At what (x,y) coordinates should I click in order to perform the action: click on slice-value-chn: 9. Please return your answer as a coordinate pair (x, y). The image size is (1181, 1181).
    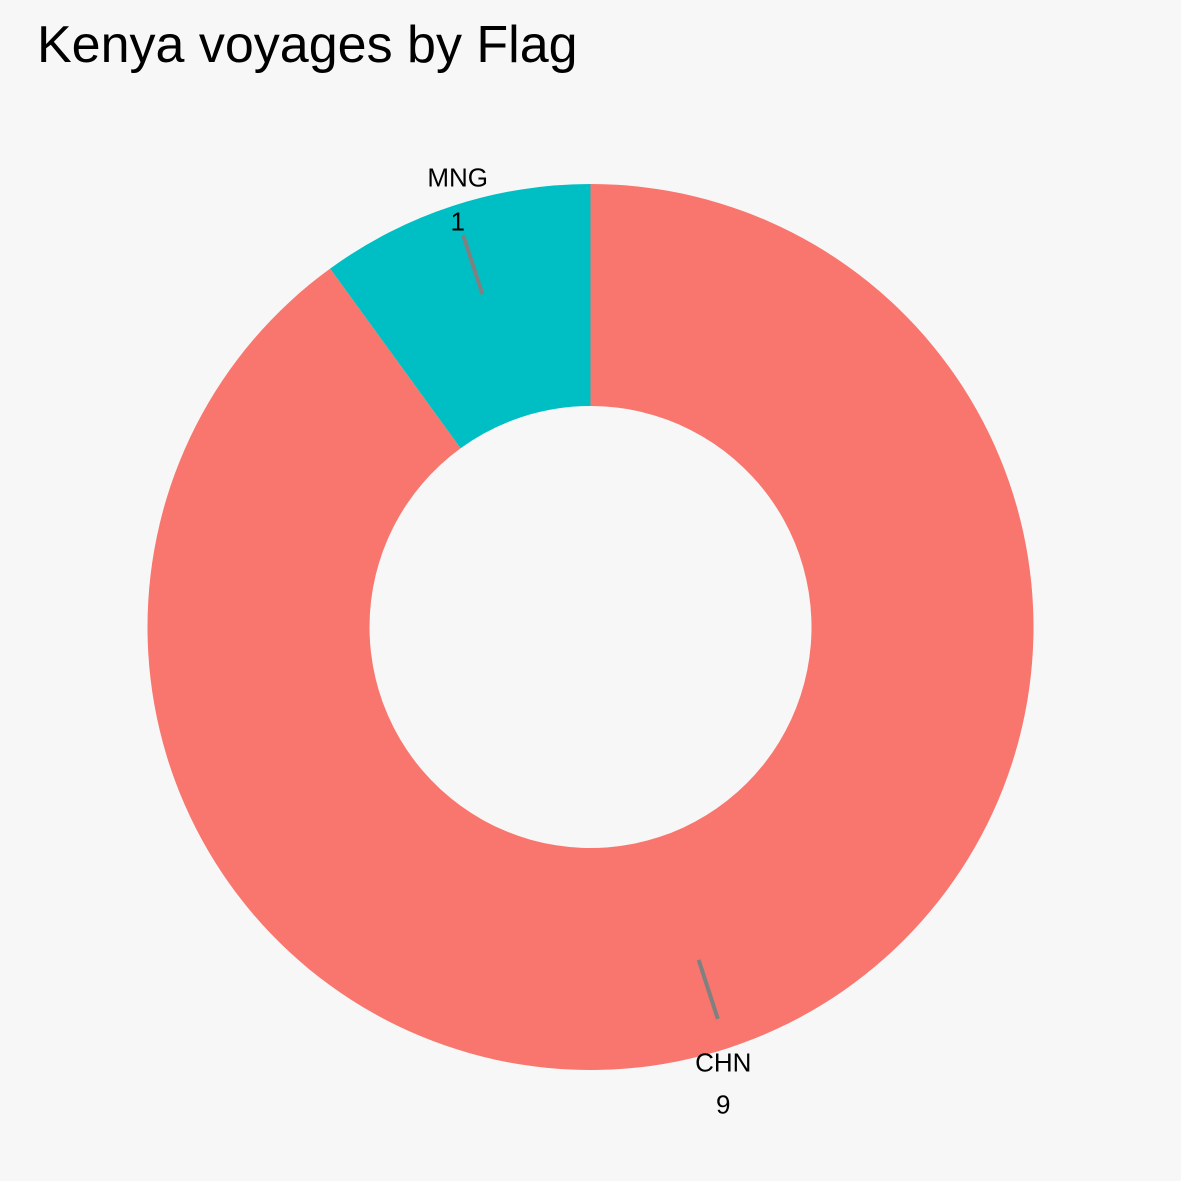
    Looking at the image, I should click on (723, 1105).